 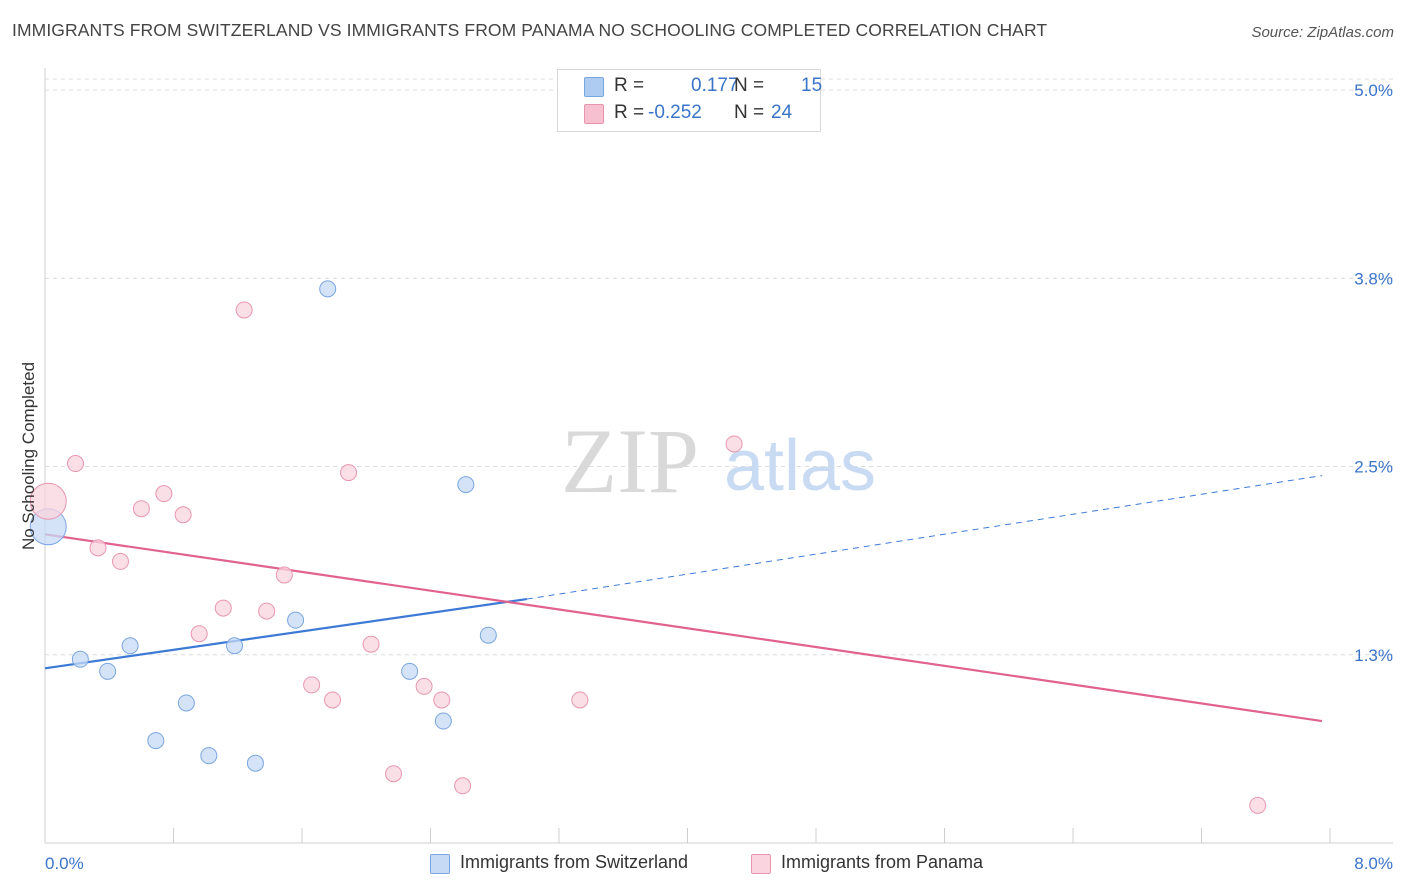 What do you see at coordinates (715, 85) in the screenshot?
I see `legend-r-value: 0.177` at bounding box center [715, 85].